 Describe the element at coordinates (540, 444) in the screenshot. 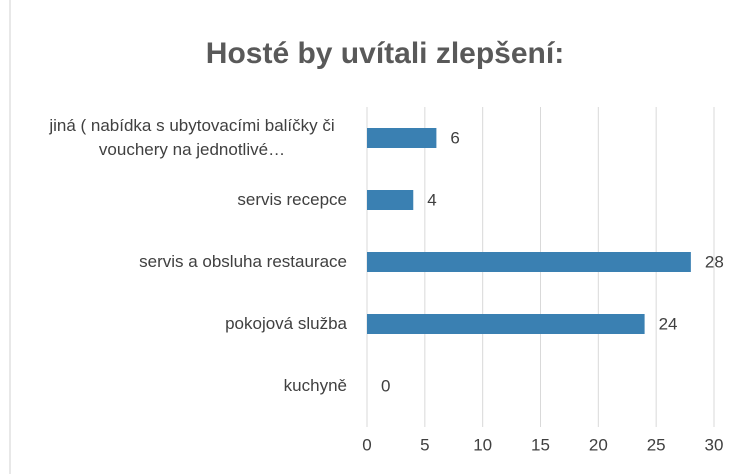

I see `x-tick-label: 15` at that location.